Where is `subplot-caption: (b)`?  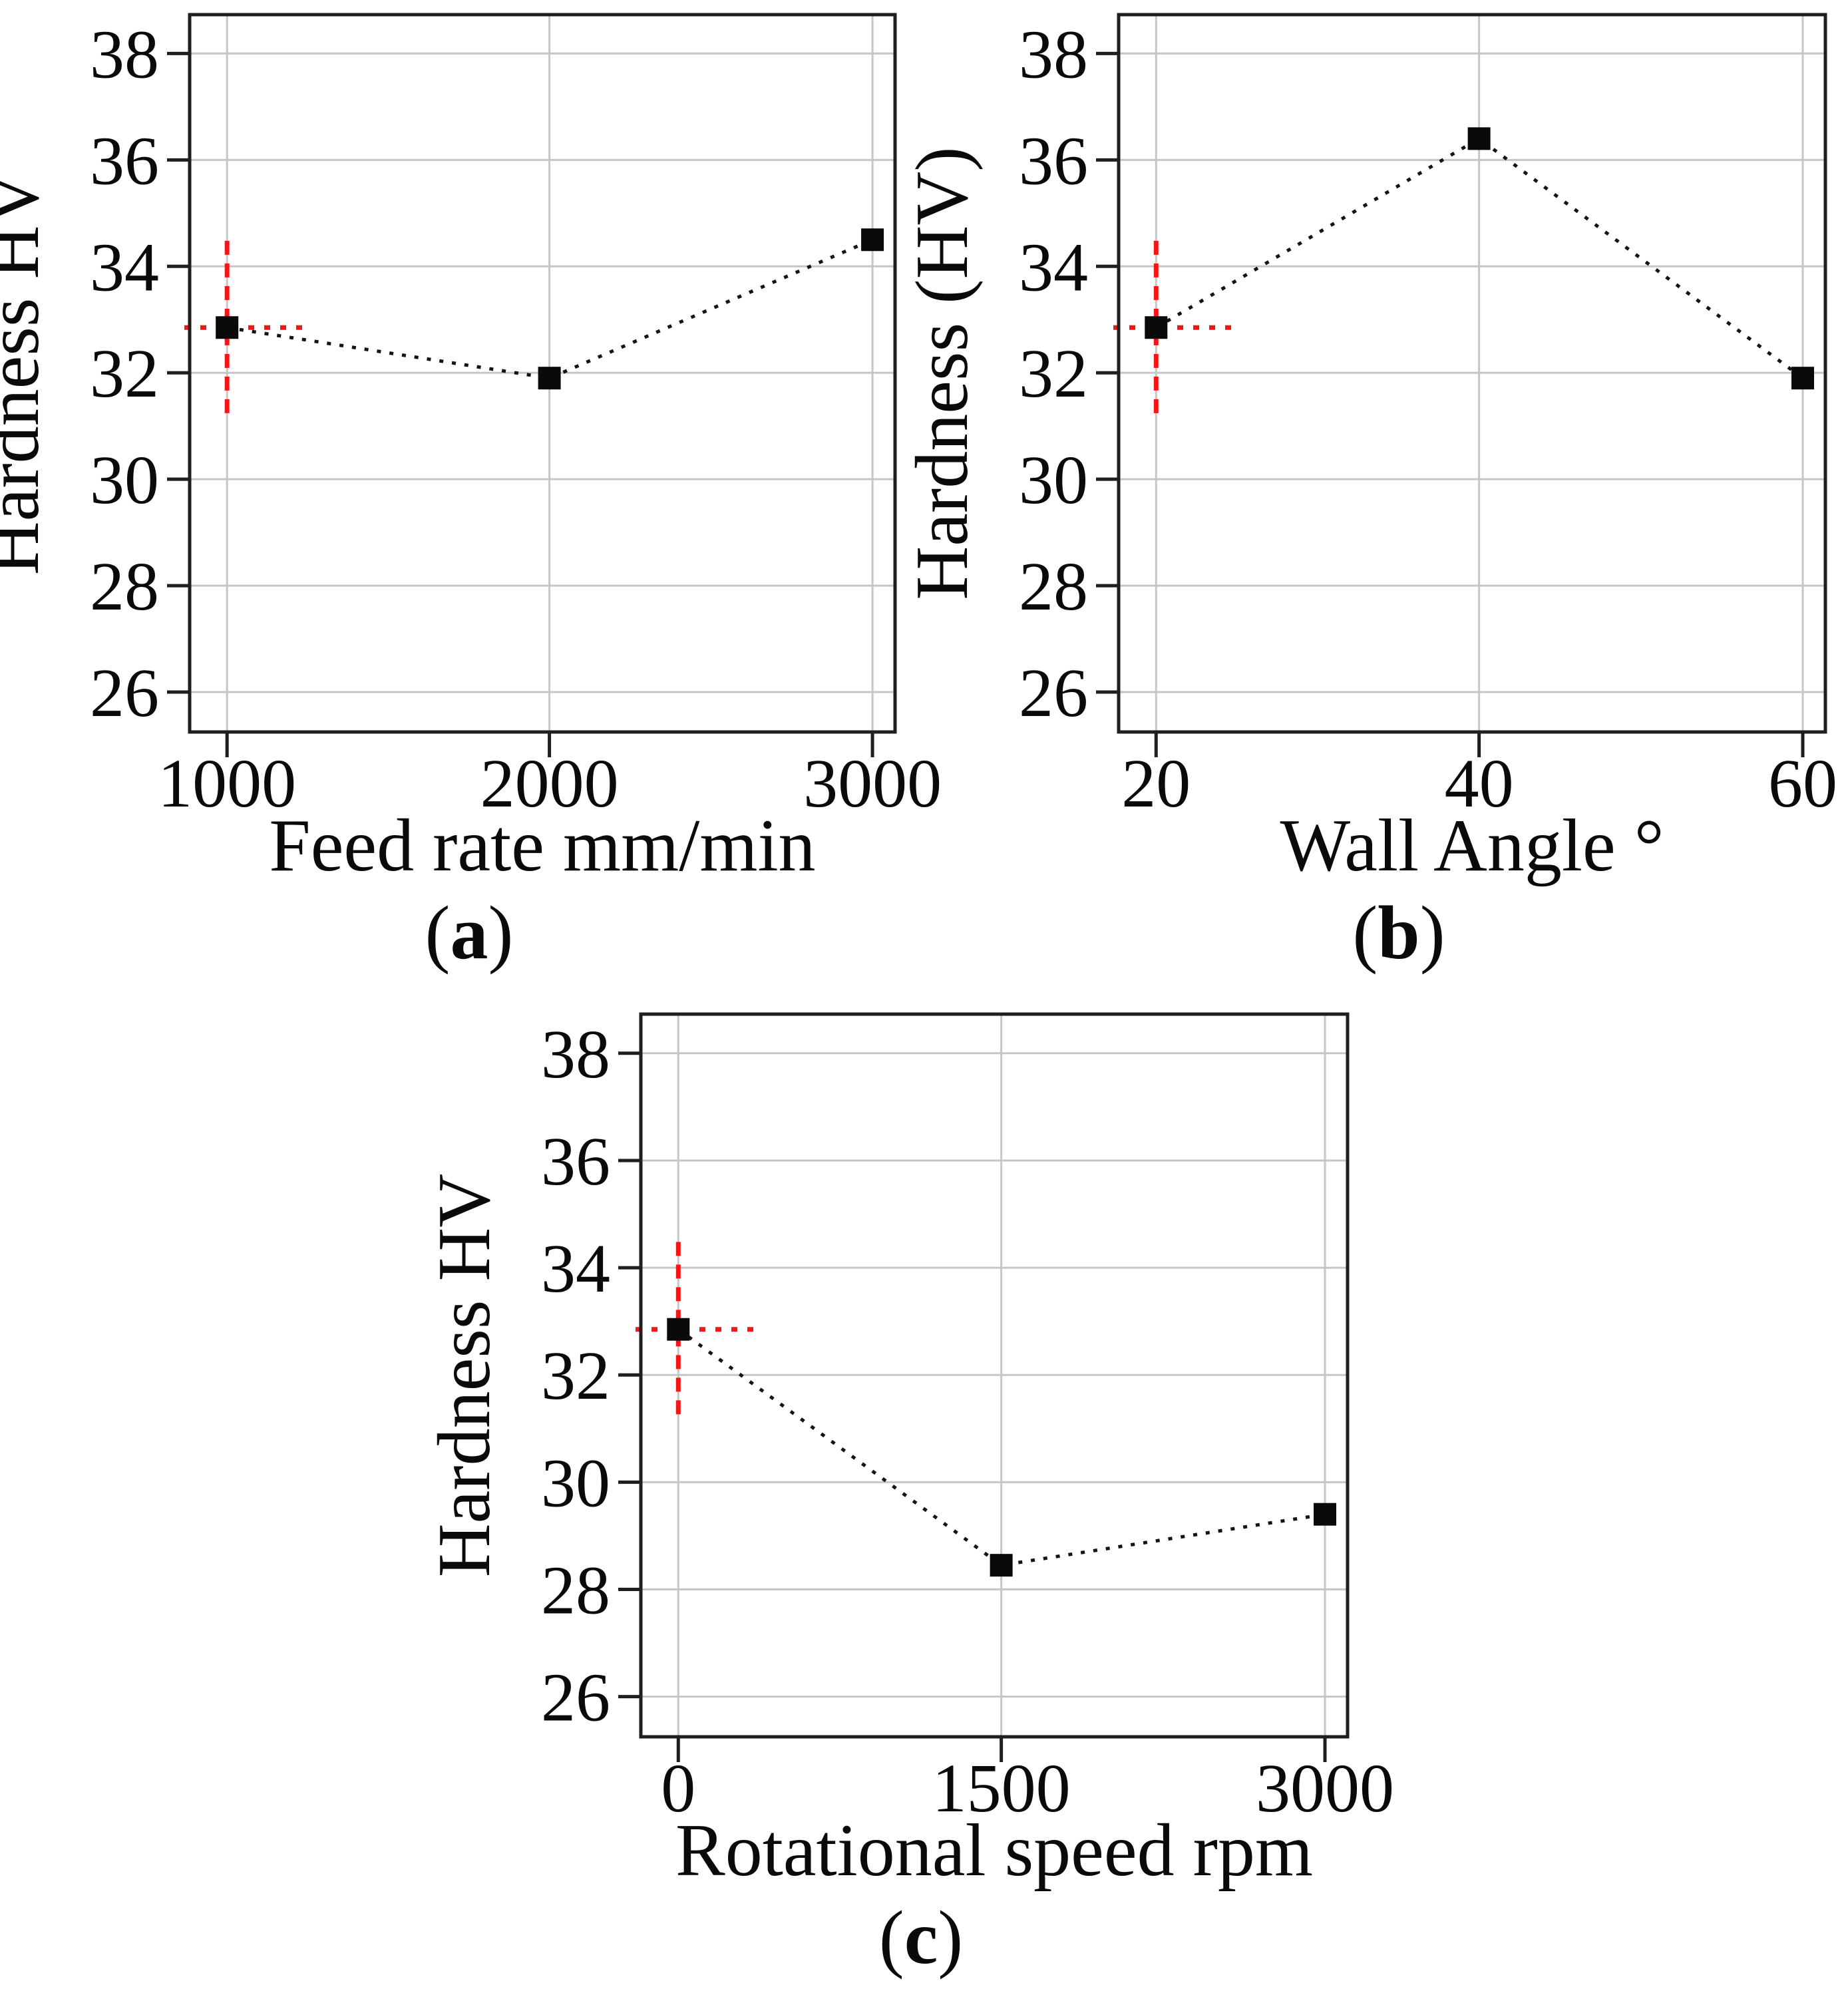 subplot-caption: (b) is located at coordinates (1398, 932).